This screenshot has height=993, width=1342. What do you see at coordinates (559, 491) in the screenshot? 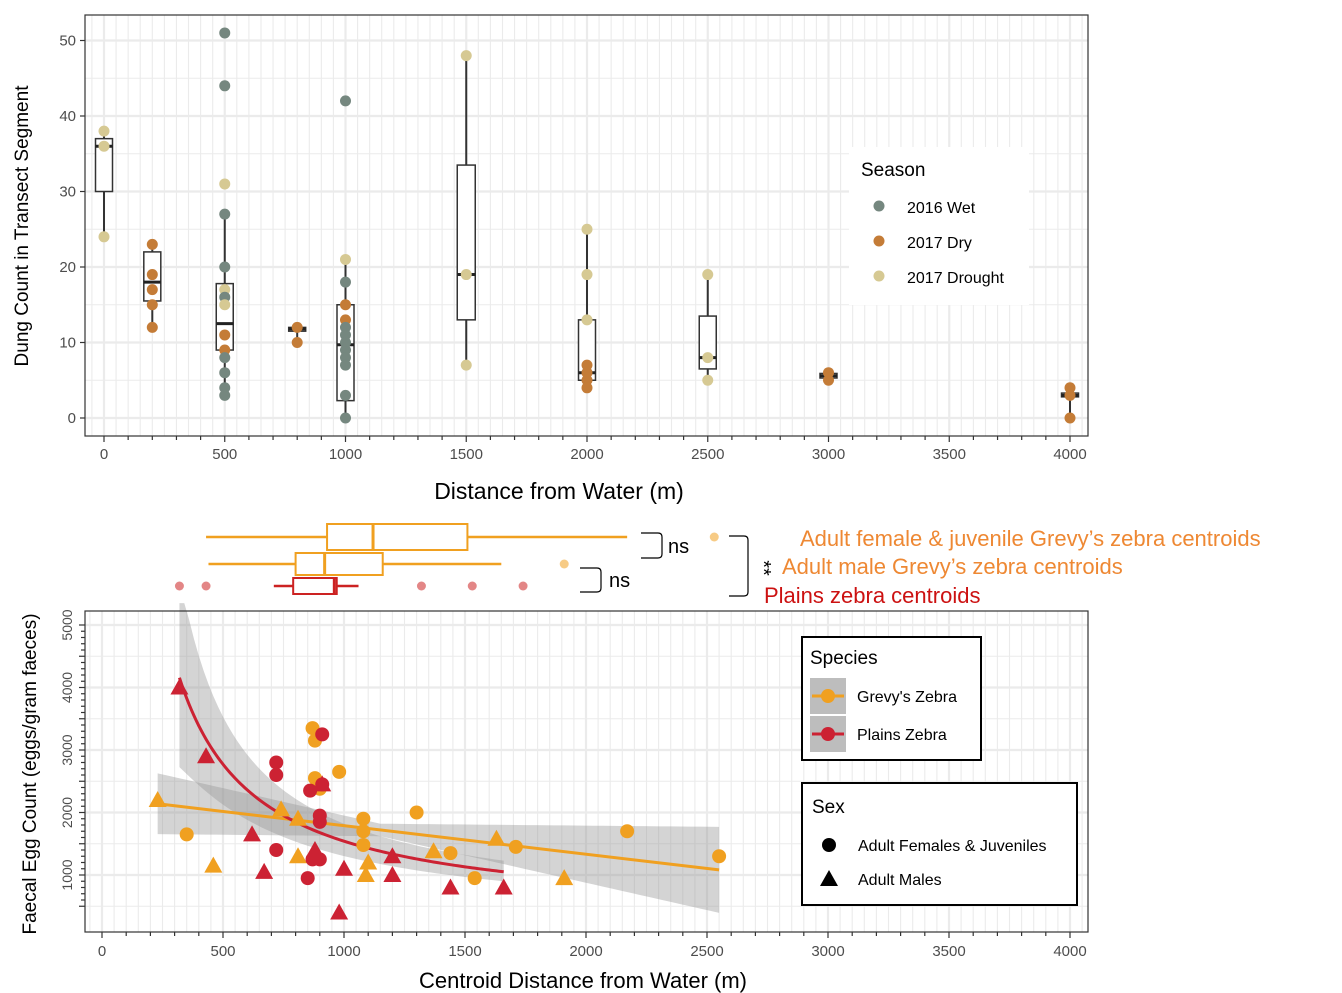
I see `top-x-axis-title: Distance from Water (m)` at bounding box center [559, 491].